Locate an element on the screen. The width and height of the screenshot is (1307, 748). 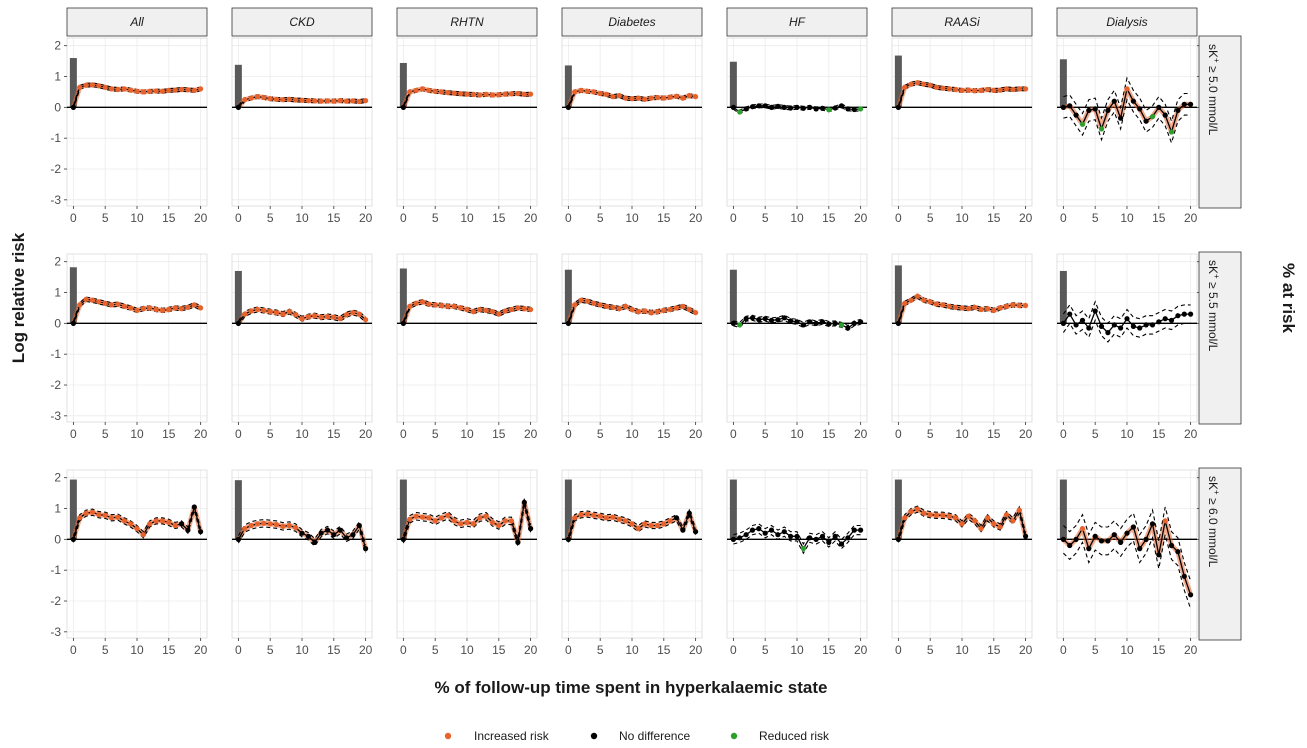
panel-diabetes-row-1: 0 5 10 15 20 is located at coordinates (632, 131).